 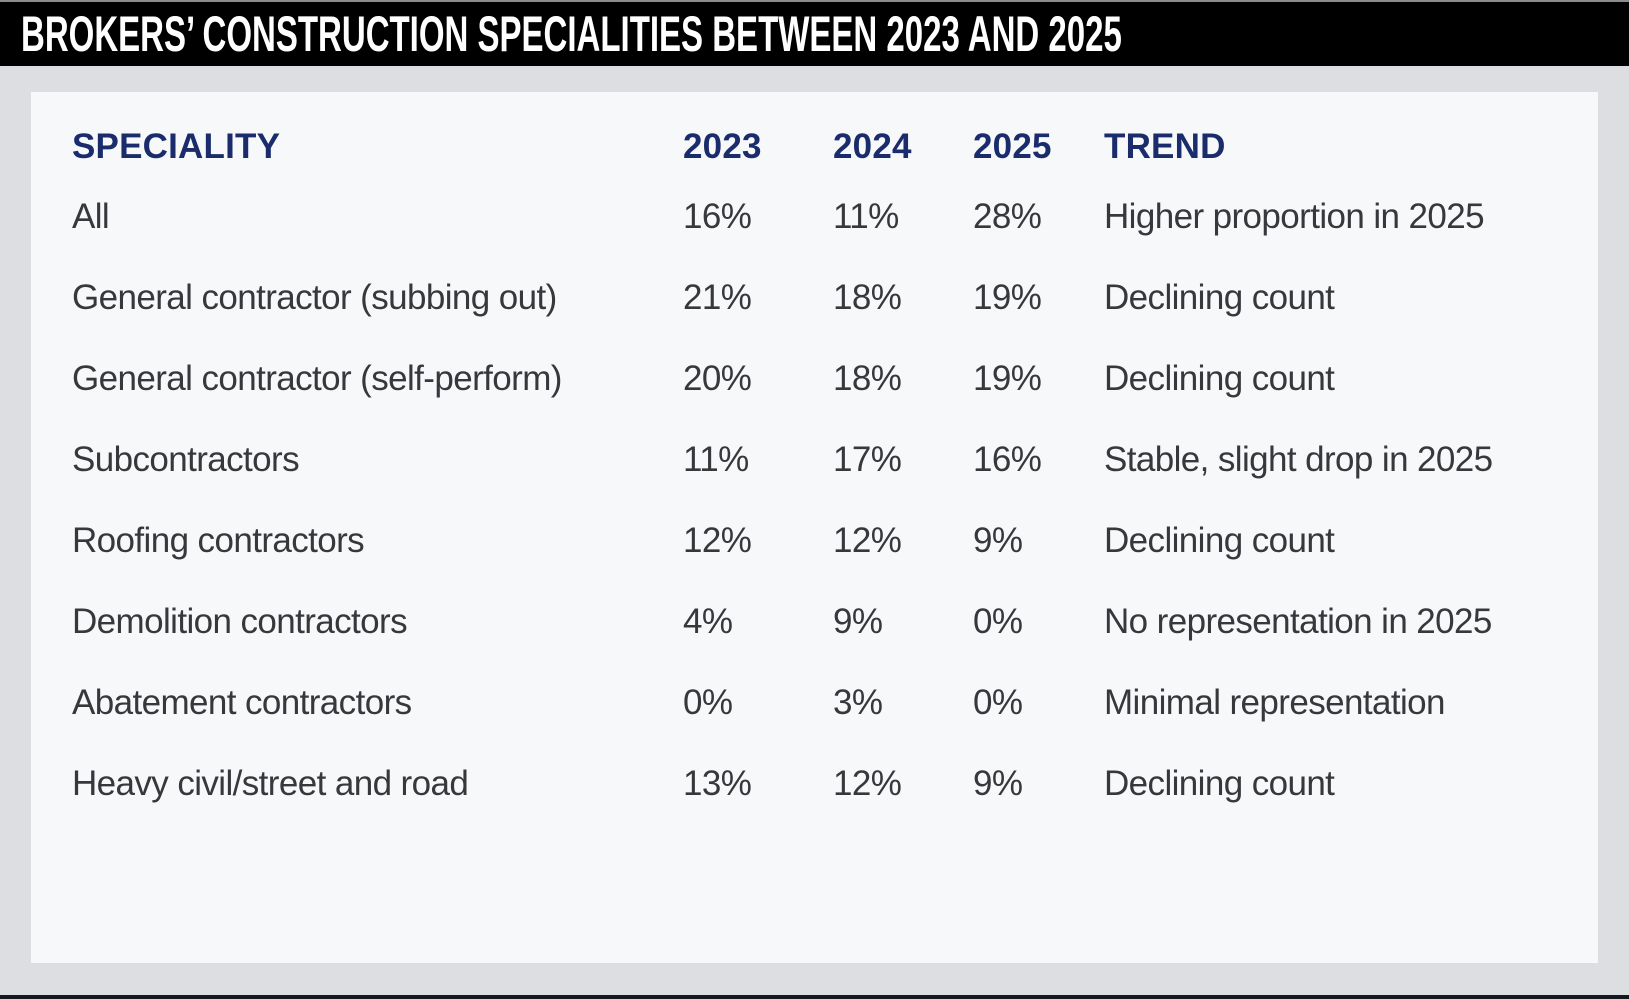 What do you see at coordinates (717, 216) in the screenshot?
I see `value-2023-cell: 16%` at bounding box center [717, 216].